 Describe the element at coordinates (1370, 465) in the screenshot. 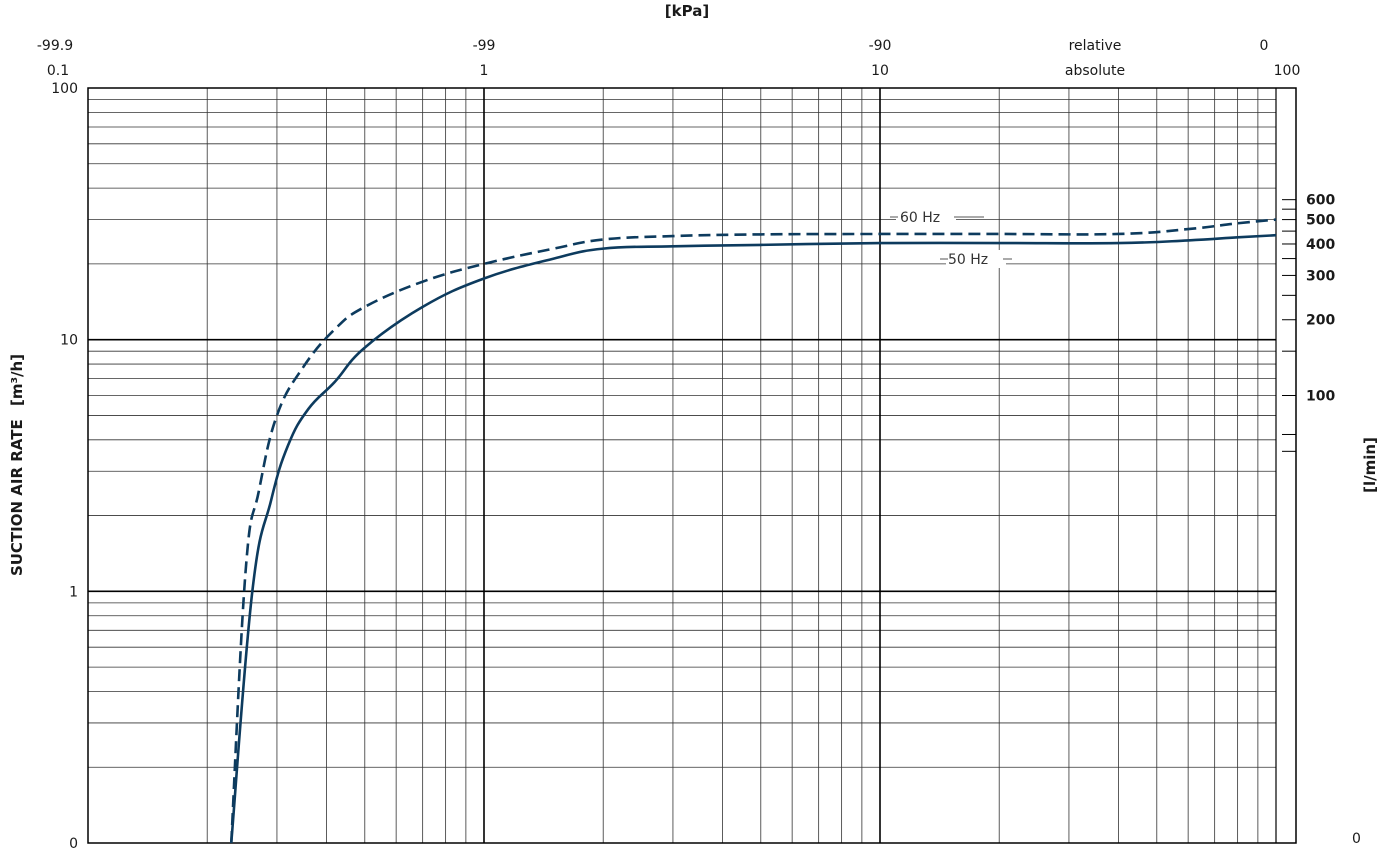

I see `right-axis-title: [l/min]` at that location.